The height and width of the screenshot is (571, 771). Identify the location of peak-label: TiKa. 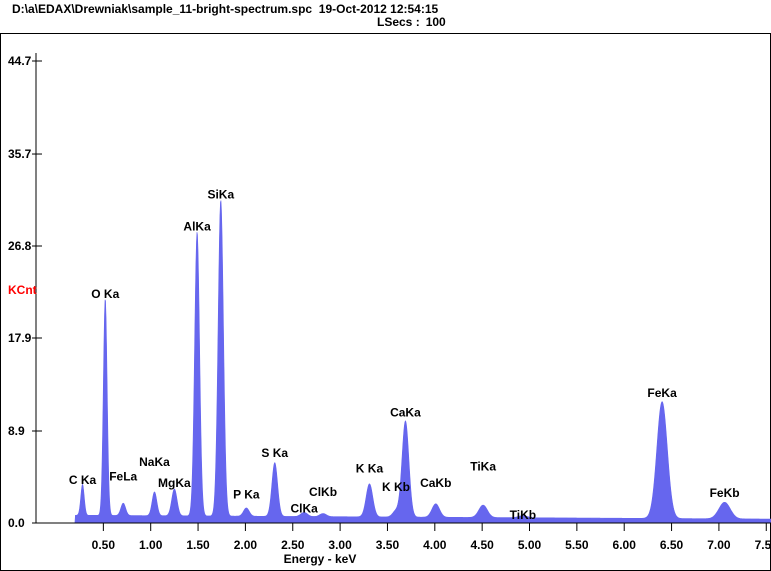
(483, 466).